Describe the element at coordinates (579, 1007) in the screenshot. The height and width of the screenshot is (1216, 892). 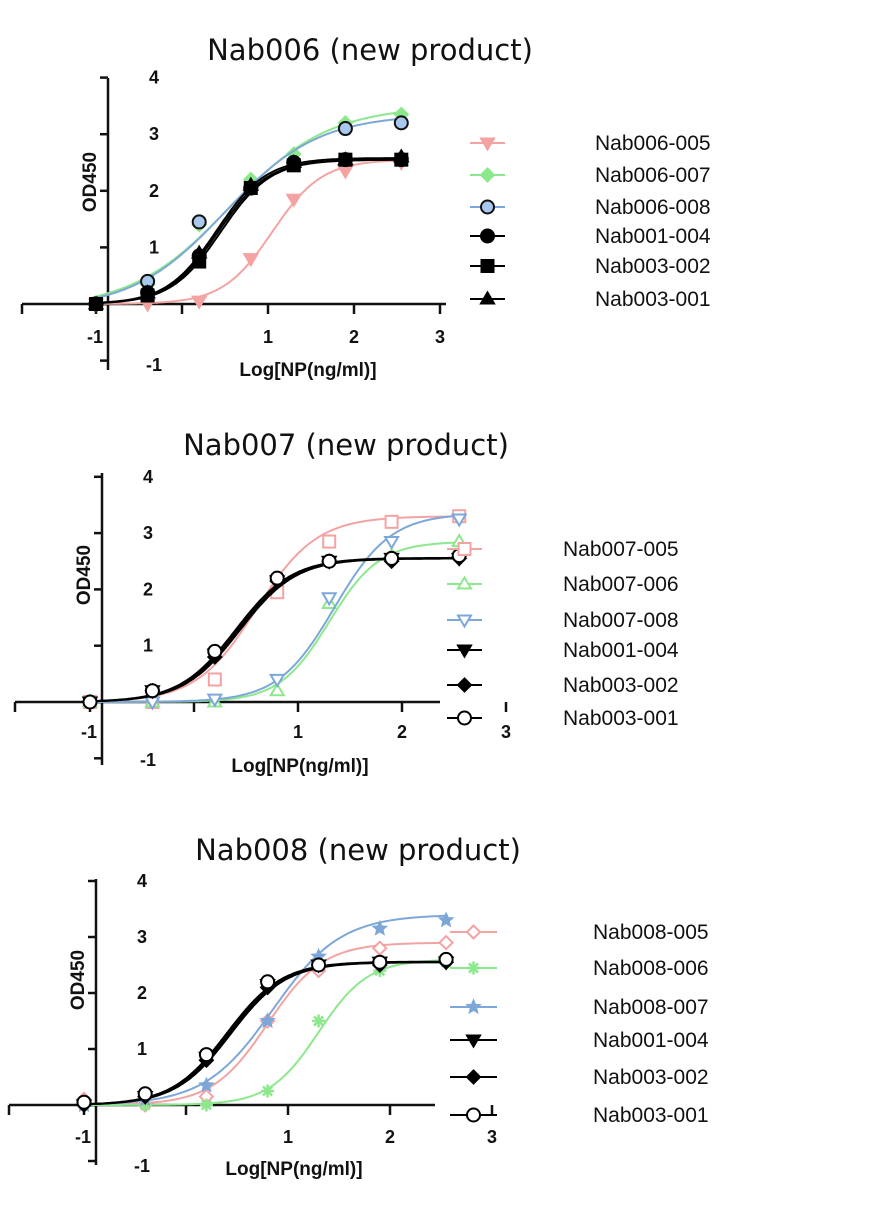
I see `legend-item: Nab008-007` at that location.